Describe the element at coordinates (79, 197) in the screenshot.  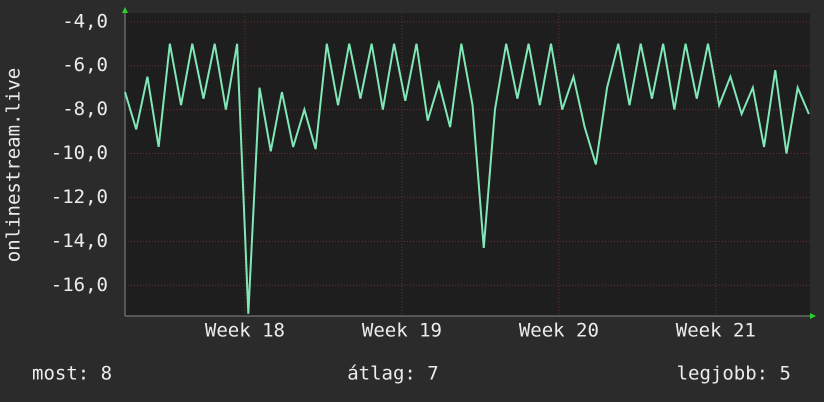
I see `y-tick-label: -12,0` at that location.